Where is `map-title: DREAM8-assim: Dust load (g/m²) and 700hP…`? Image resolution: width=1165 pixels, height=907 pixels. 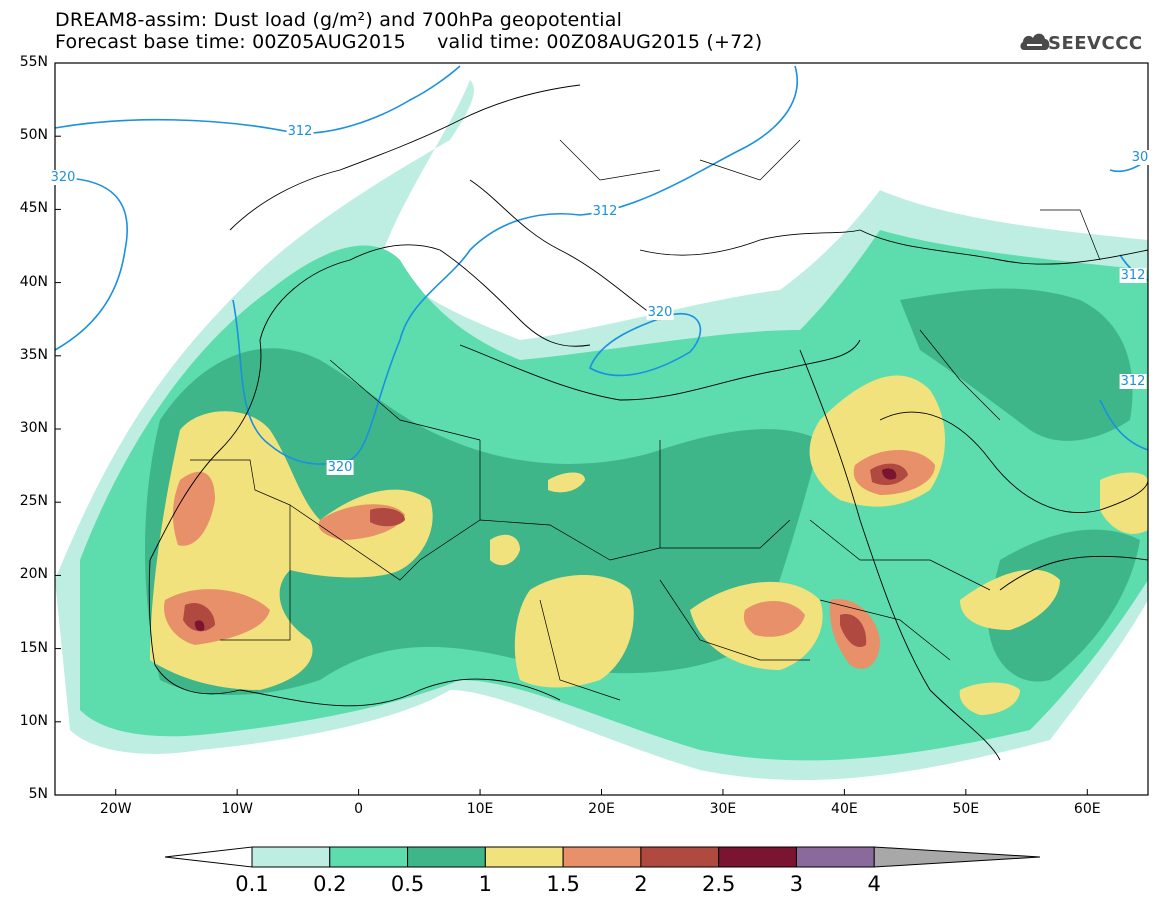
map-title: DREAM8-assim: Dust load (g/m²) and 700hP… is located at coordinates (339, 20).